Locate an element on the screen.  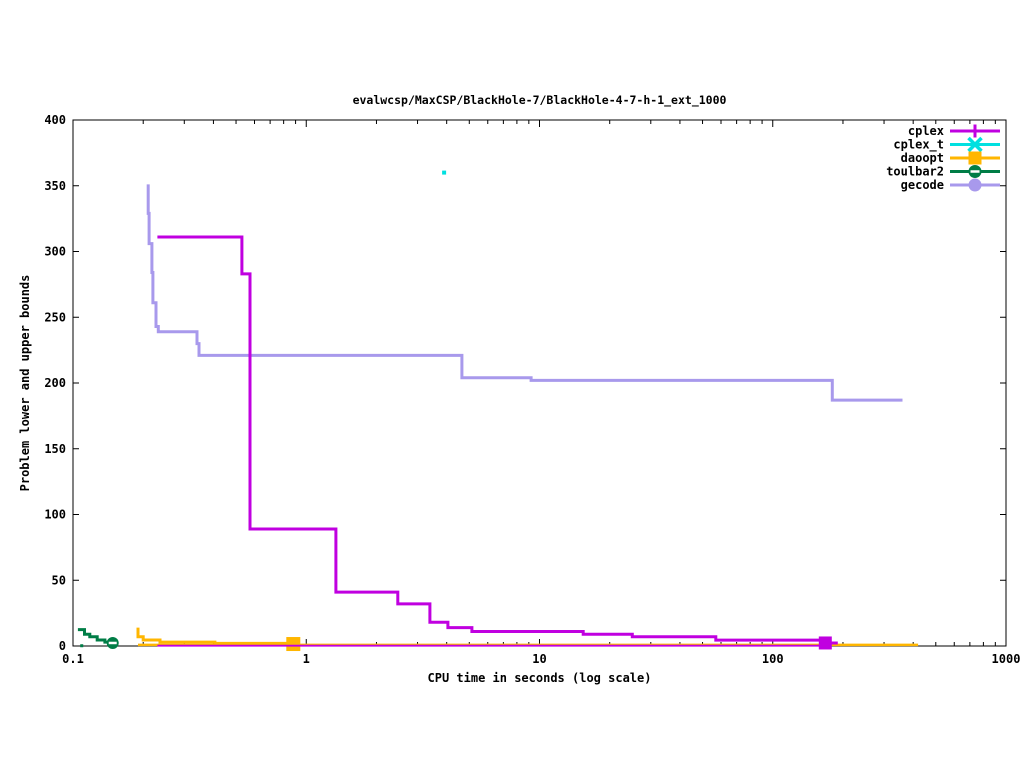
series-daoopt-line is located at coordinates (215, 636).